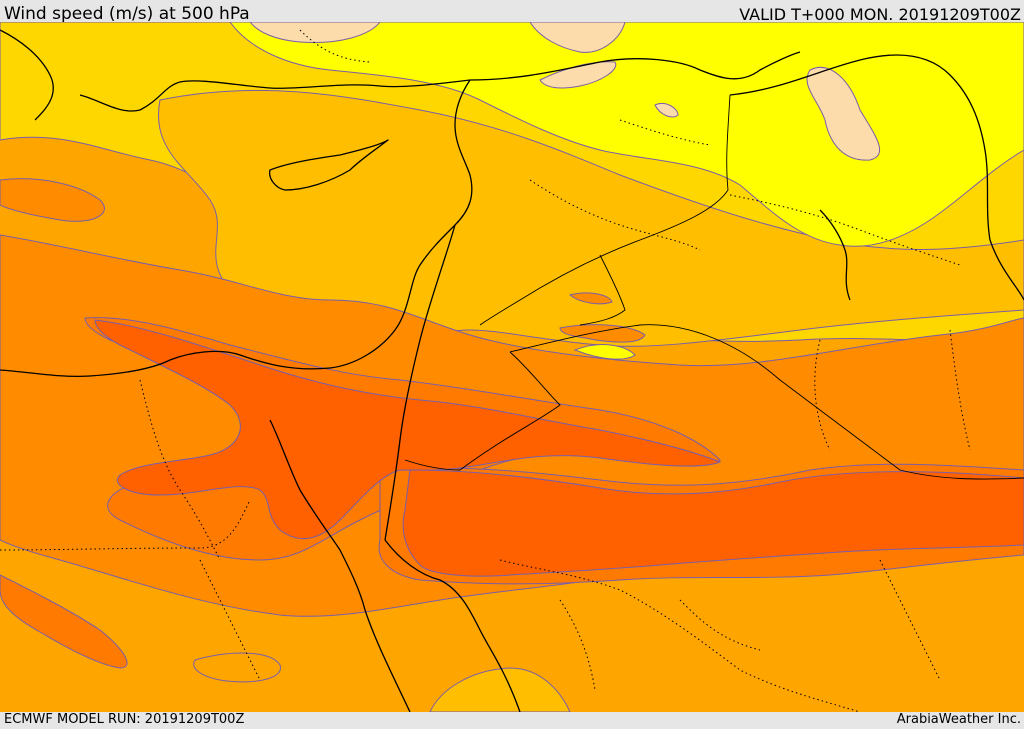 This screenshot has width=1024, height=729. I want to click on band-orange-sw, so click(64, 621).